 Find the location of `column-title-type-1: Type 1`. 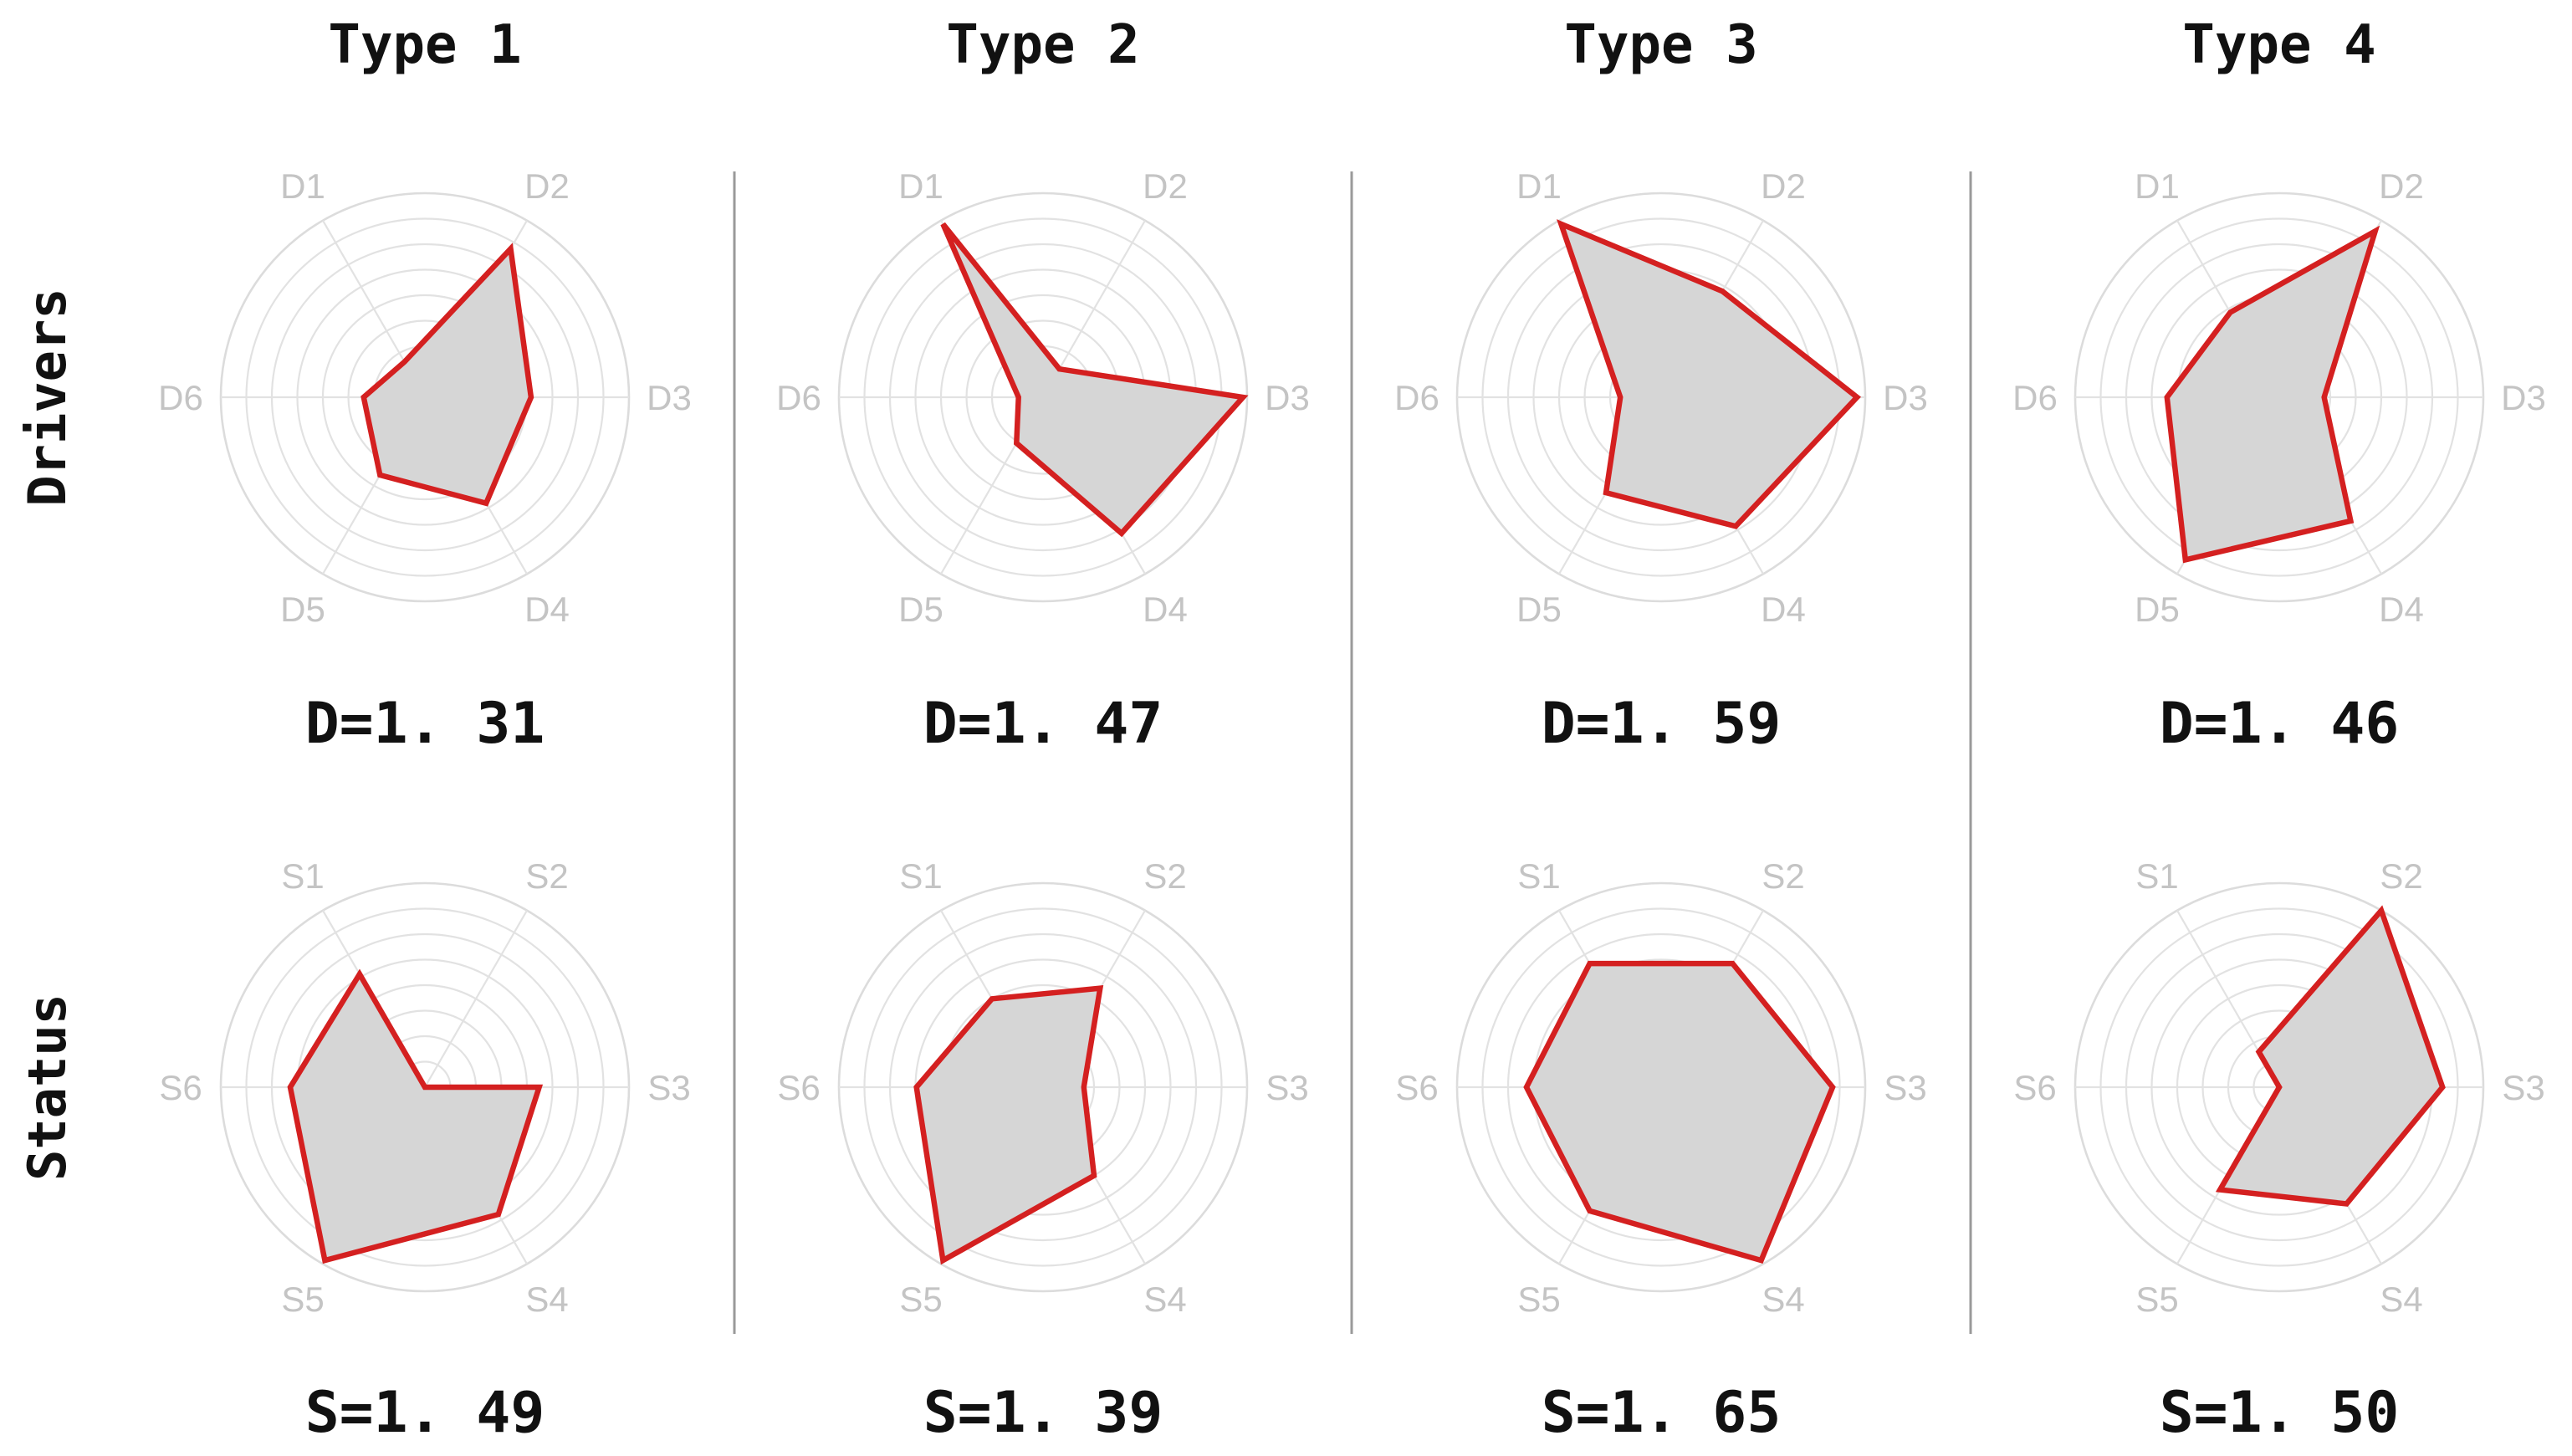

column-title-type-1: Type 1 is located at coordinates (424, 45).